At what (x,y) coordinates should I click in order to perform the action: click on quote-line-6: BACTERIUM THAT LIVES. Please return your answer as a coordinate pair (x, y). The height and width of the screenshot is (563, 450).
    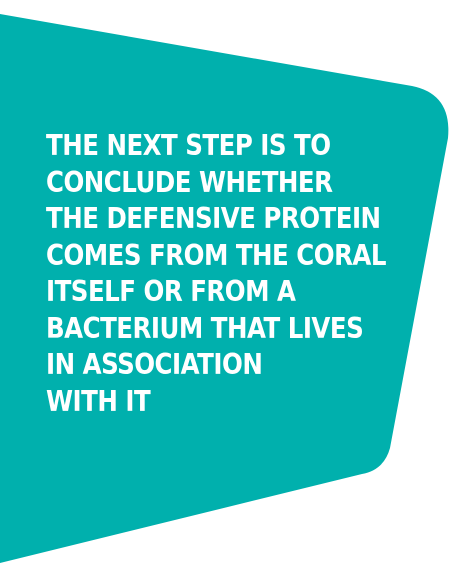
    Looking at the image, I should click on (205, 328).